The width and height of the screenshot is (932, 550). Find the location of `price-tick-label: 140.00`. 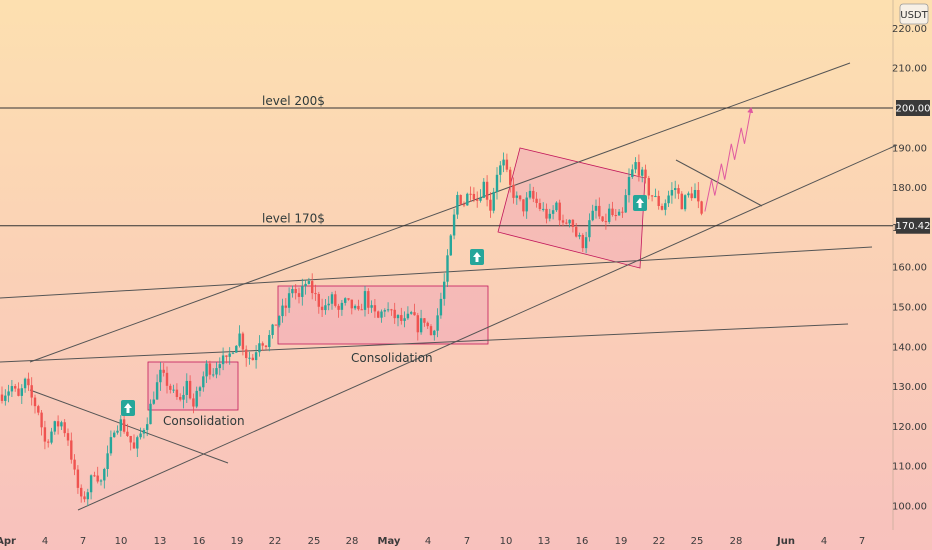

price-tick-label: 140.00 is located at coordinates (909, 347).